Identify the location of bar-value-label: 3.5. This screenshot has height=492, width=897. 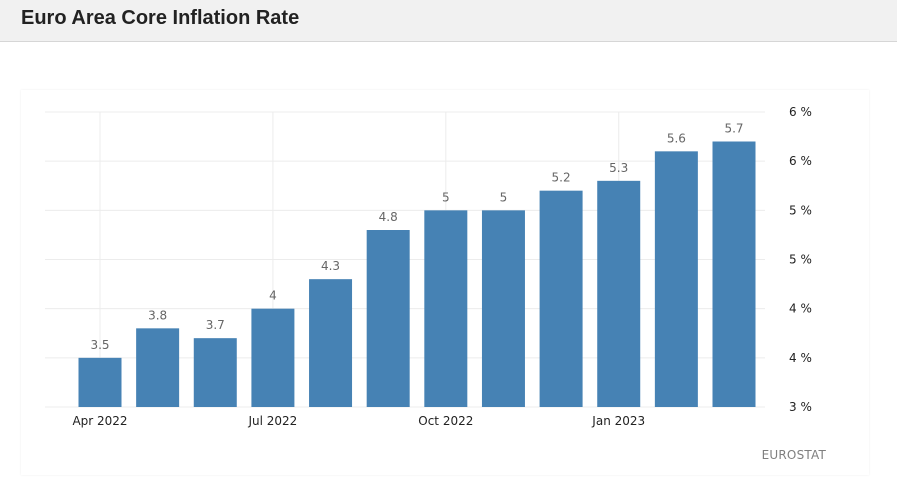
(99, 345).